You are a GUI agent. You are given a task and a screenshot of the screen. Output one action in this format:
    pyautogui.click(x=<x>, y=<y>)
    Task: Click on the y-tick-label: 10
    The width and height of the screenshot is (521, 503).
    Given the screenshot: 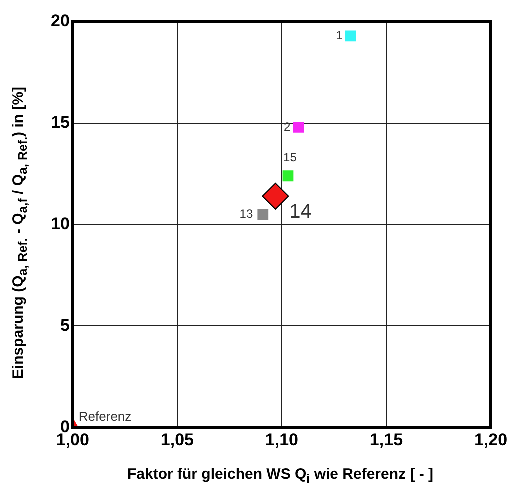 What is the action you would take?
    pyautogui.click(x=60, y=224)
    